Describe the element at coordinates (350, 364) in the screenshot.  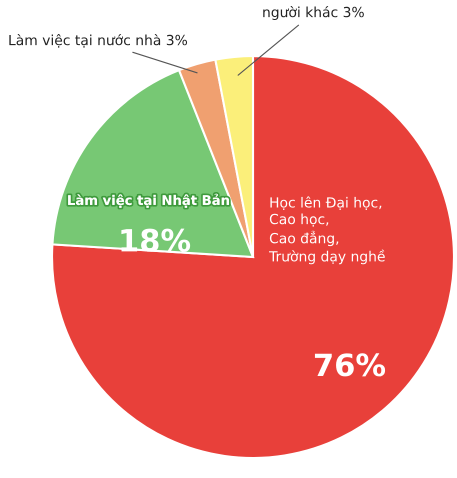
I see `data-label: 76%` at that location.